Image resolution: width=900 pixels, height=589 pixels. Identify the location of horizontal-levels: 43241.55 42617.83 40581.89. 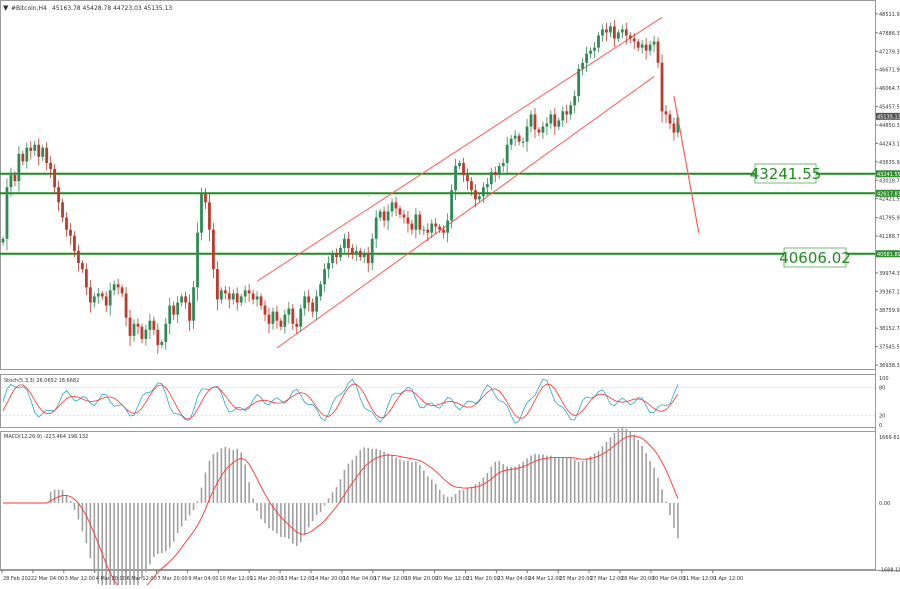
(450, 214).